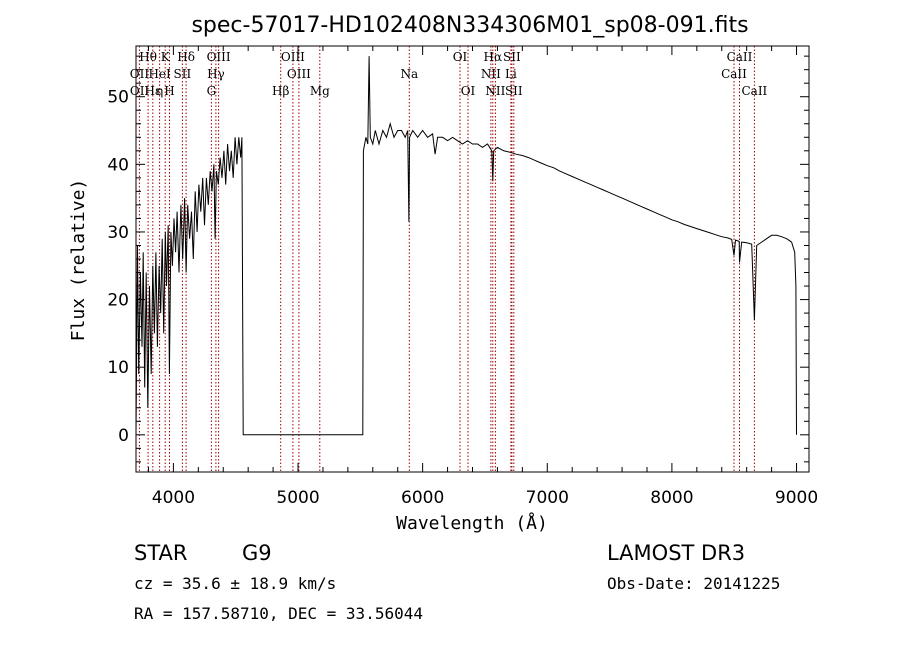 Image resolution: width=900 pixels, height=649 pixels. Describe the element at coordinates (118, 301) in the screenshot. I see `y-tick-label-2: 20` at that location.